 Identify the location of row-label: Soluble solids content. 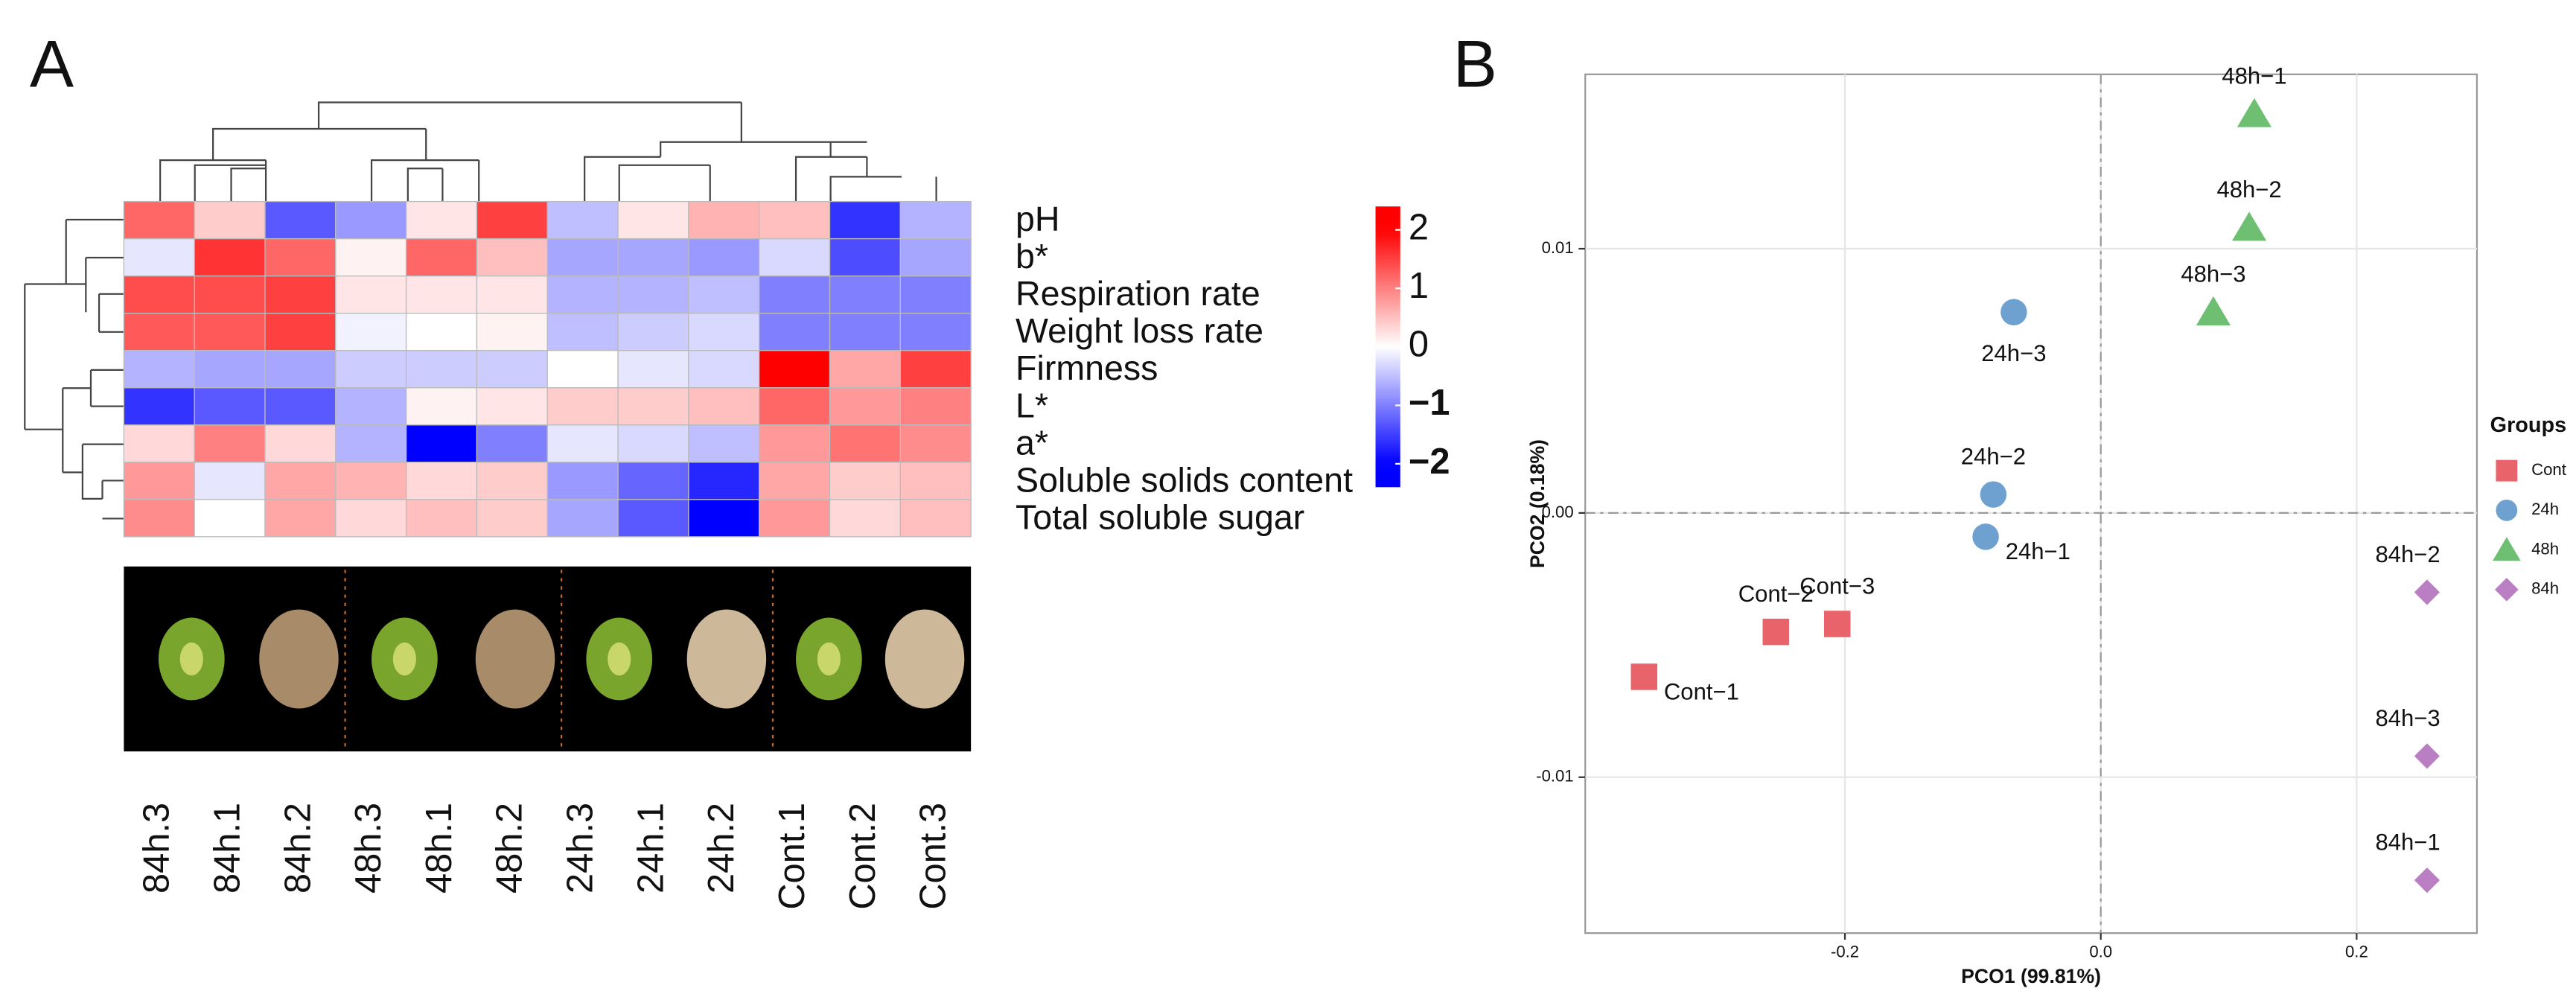
(1184, 479).